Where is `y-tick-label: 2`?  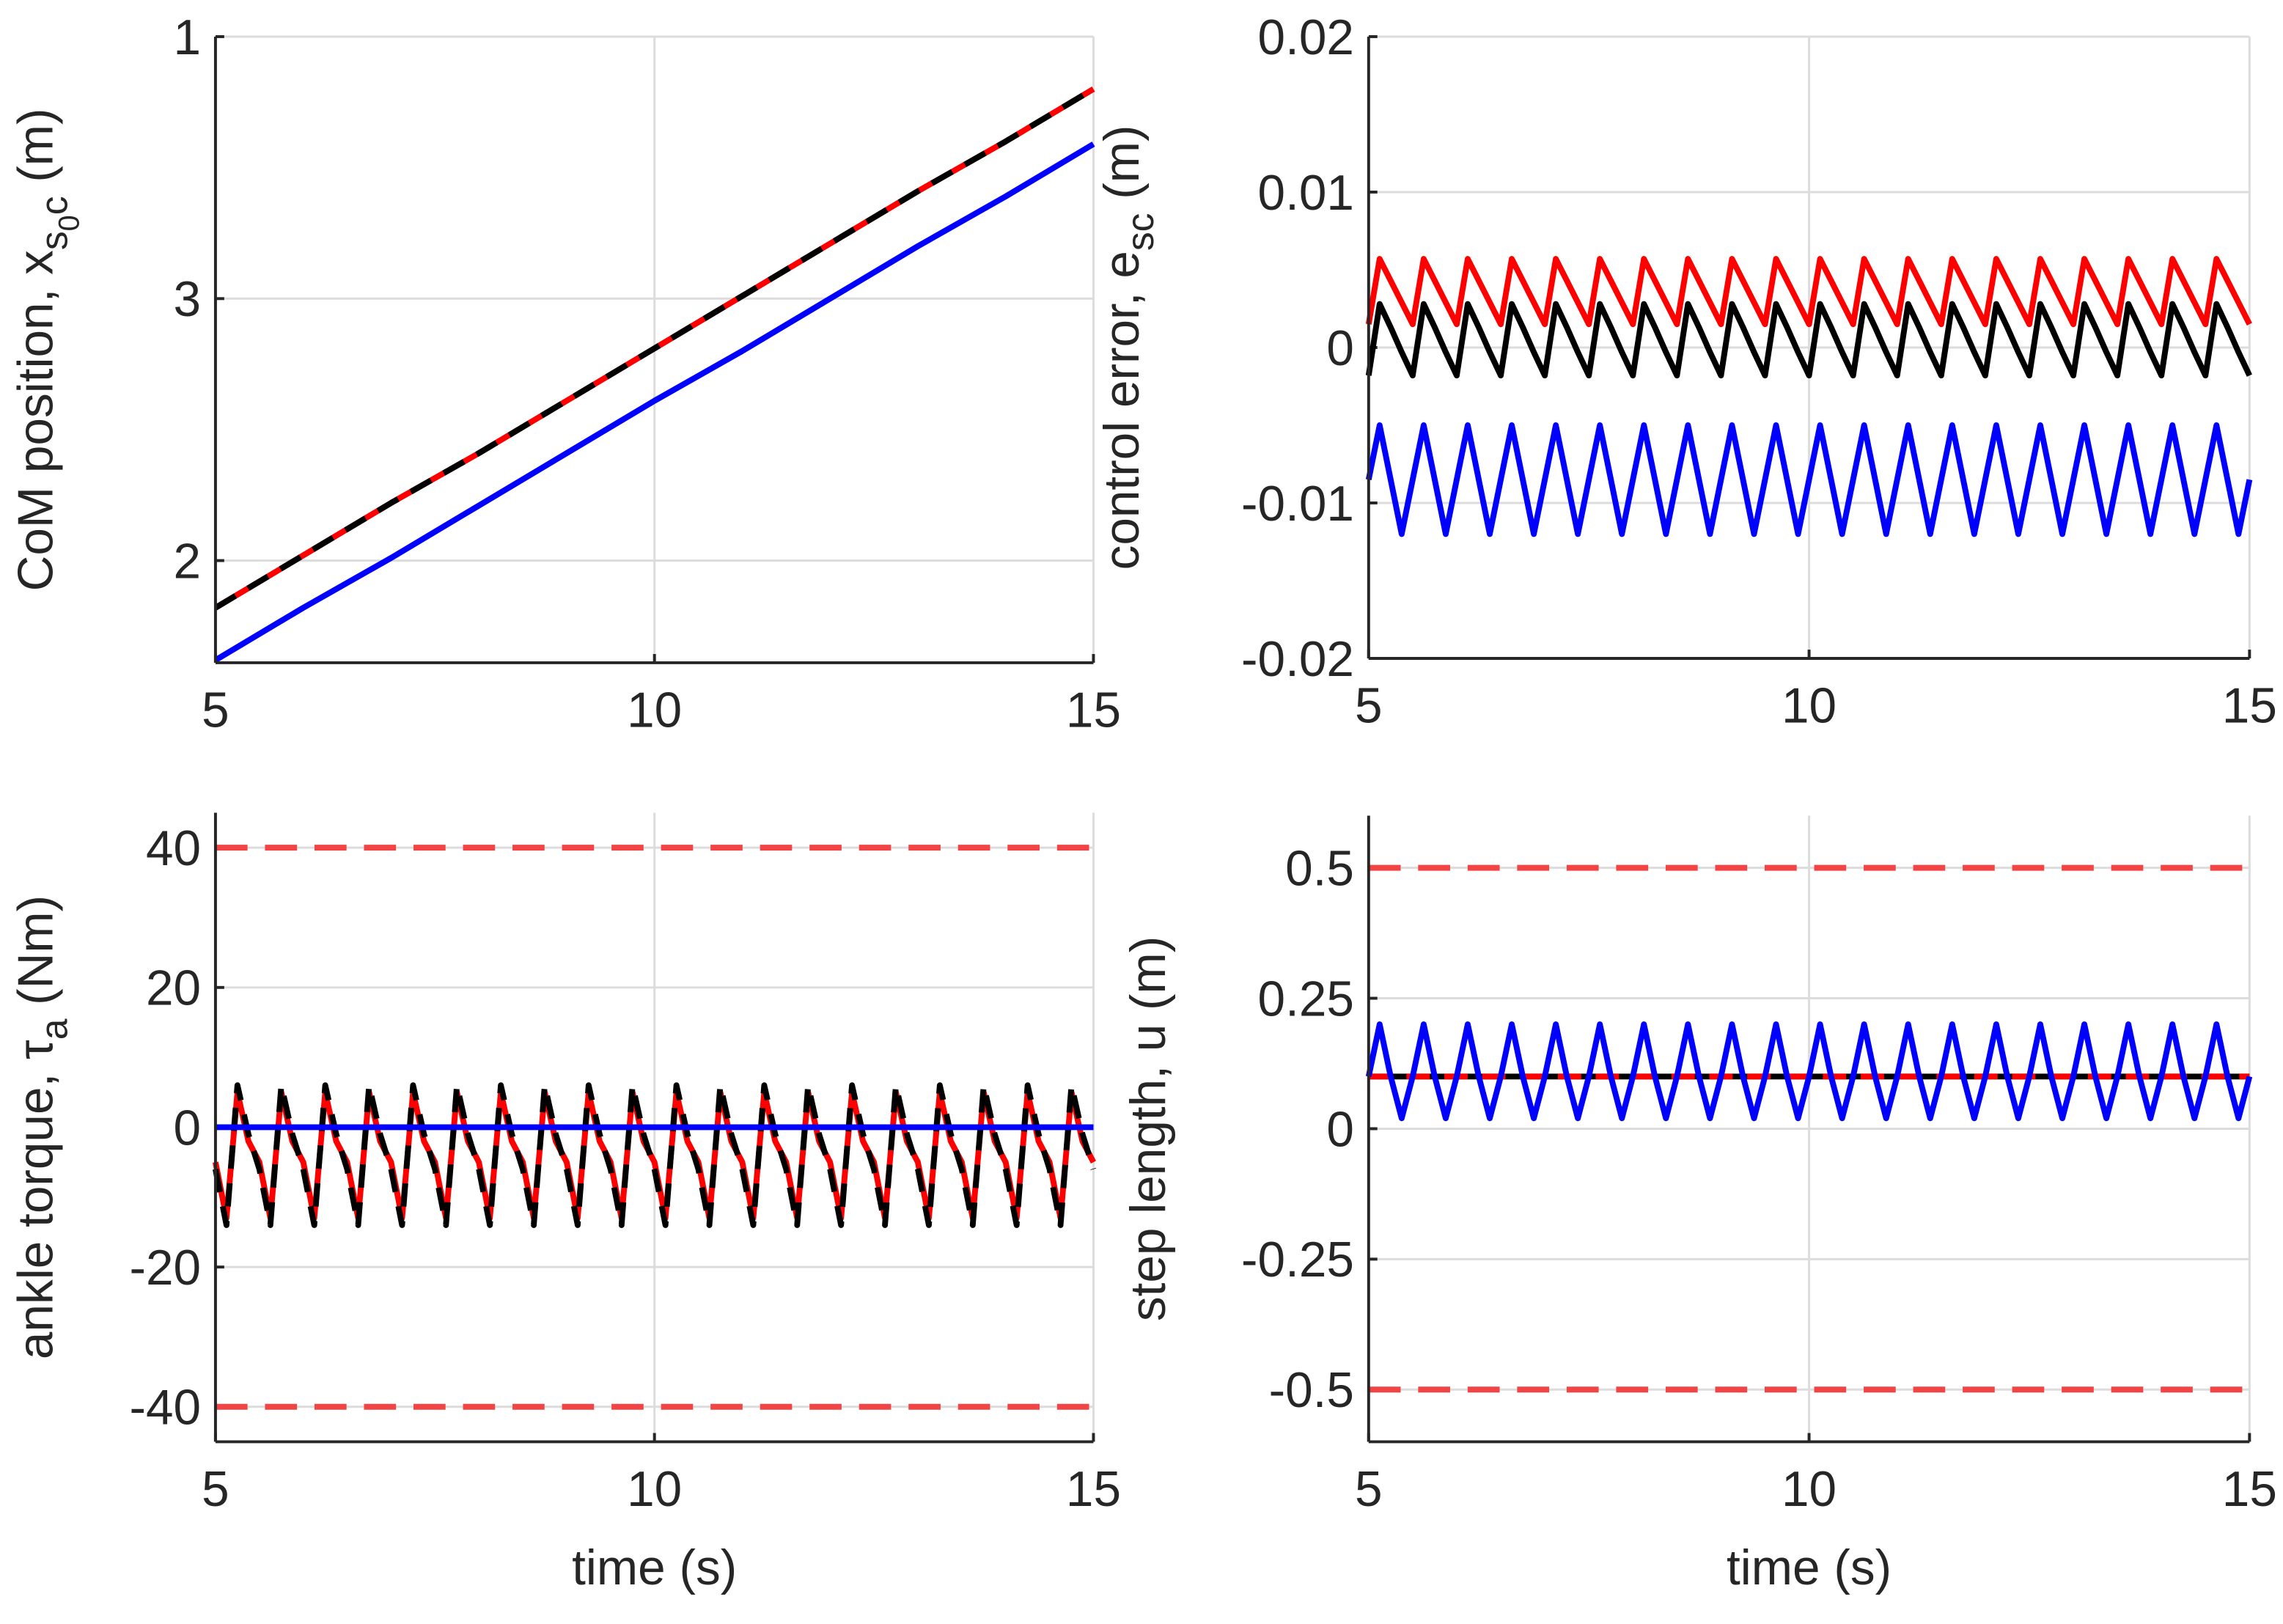 y-tick-label: 2 is located at coordinates (188, 561).